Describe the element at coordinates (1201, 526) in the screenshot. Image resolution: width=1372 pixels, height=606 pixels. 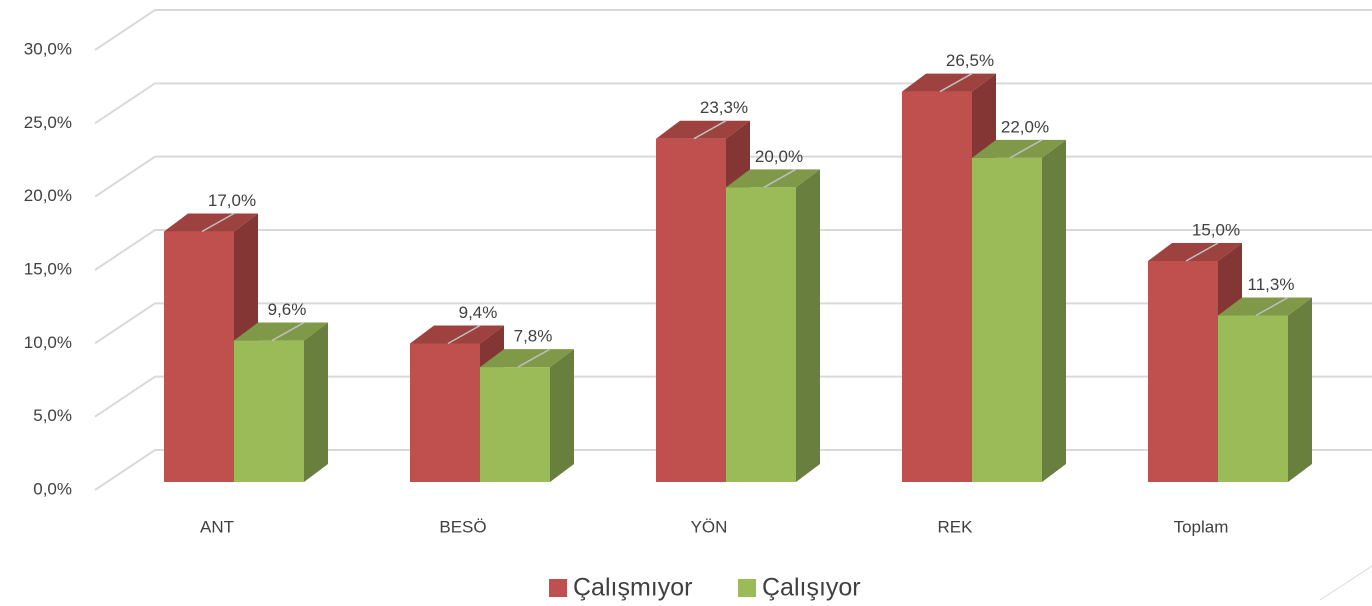
I see `x-tick-label: Toplam` at that location.